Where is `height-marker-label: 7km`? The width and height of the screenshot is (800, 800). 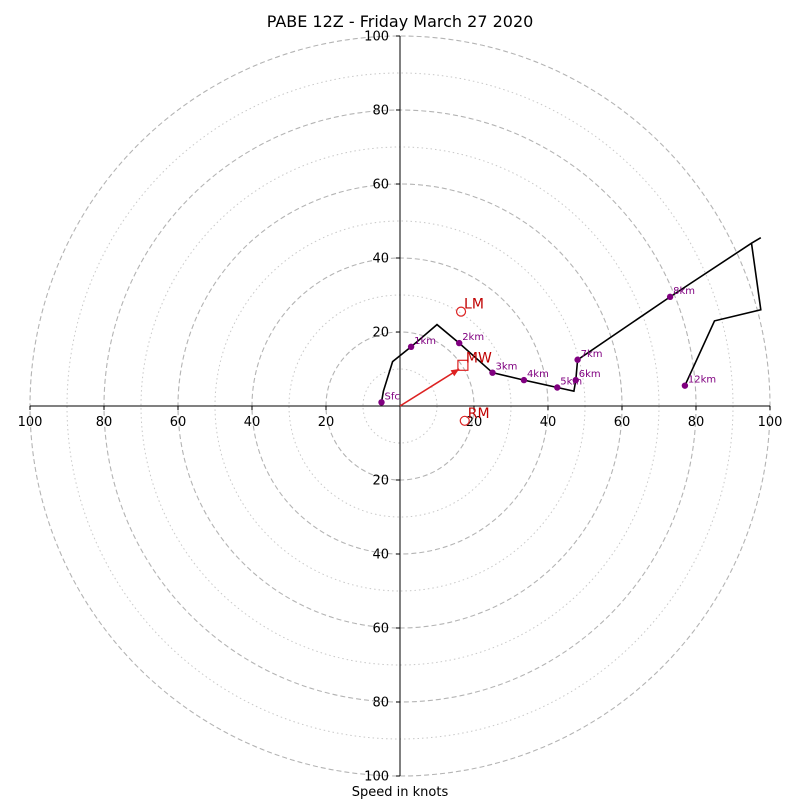
height-marker-label: 7km is located at coordinates (592, 354).